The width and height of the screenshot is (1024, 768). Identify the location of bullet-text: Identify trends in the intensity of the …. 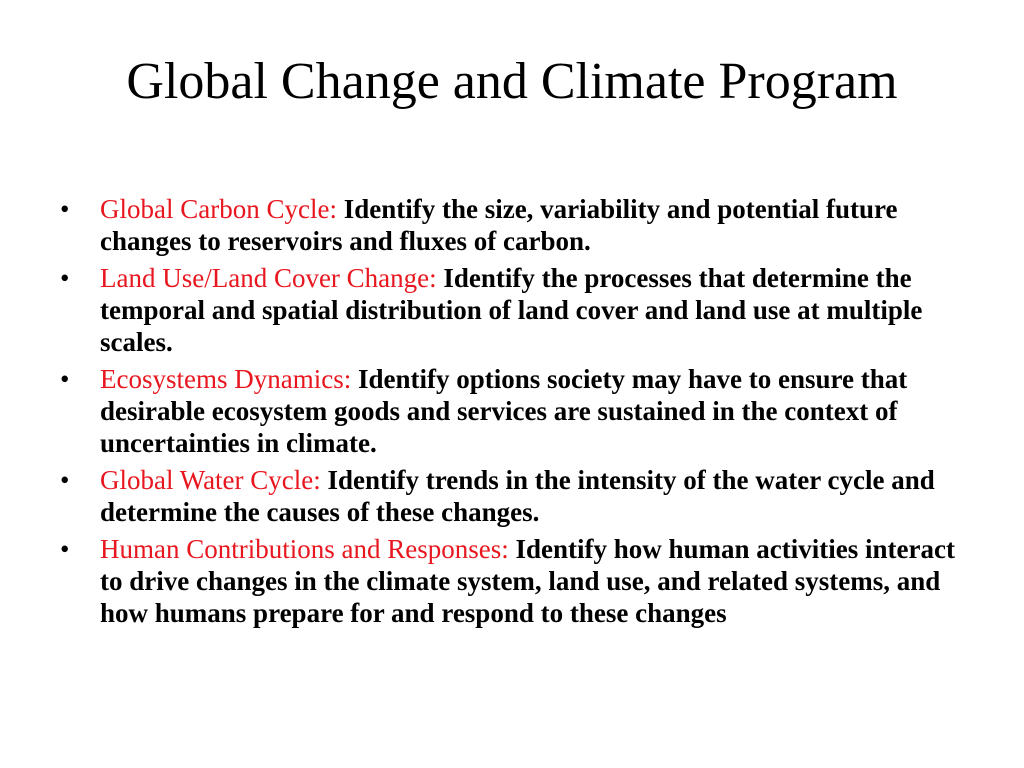
(517, 496).